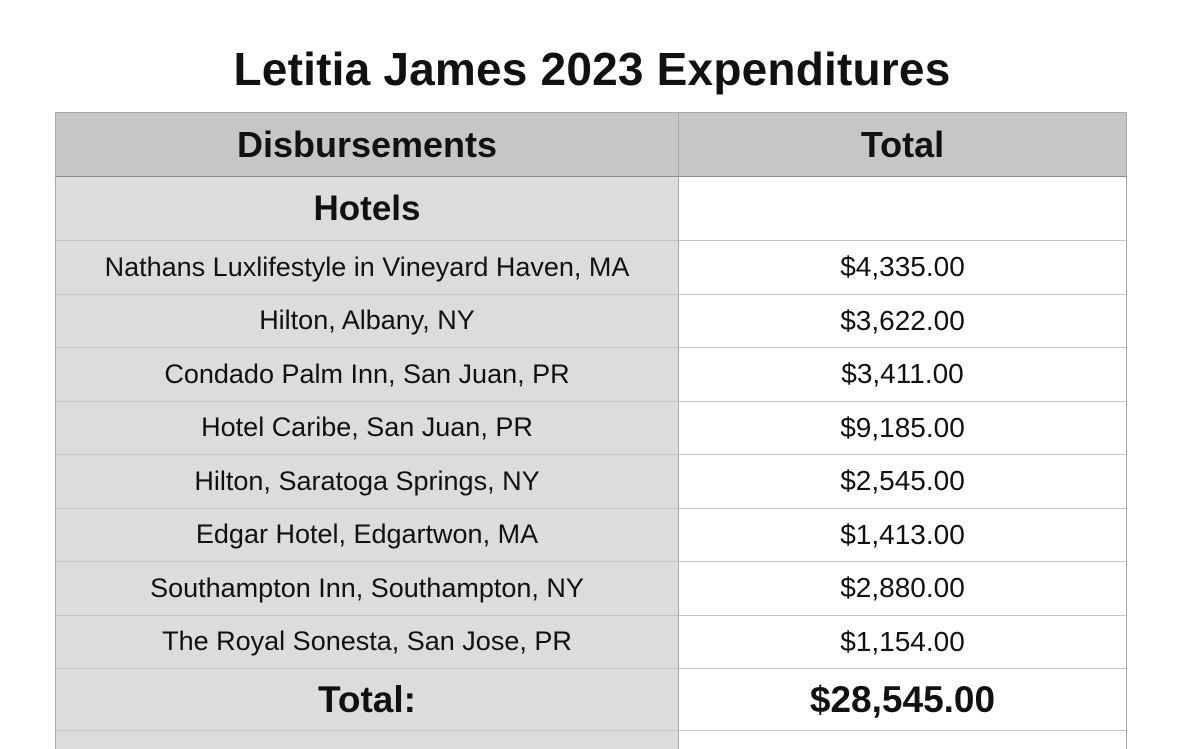  What do you see at coordinates (903, 740) in the screenshot?
I see `trailing-right-cell` at bounding box center [903, 740].